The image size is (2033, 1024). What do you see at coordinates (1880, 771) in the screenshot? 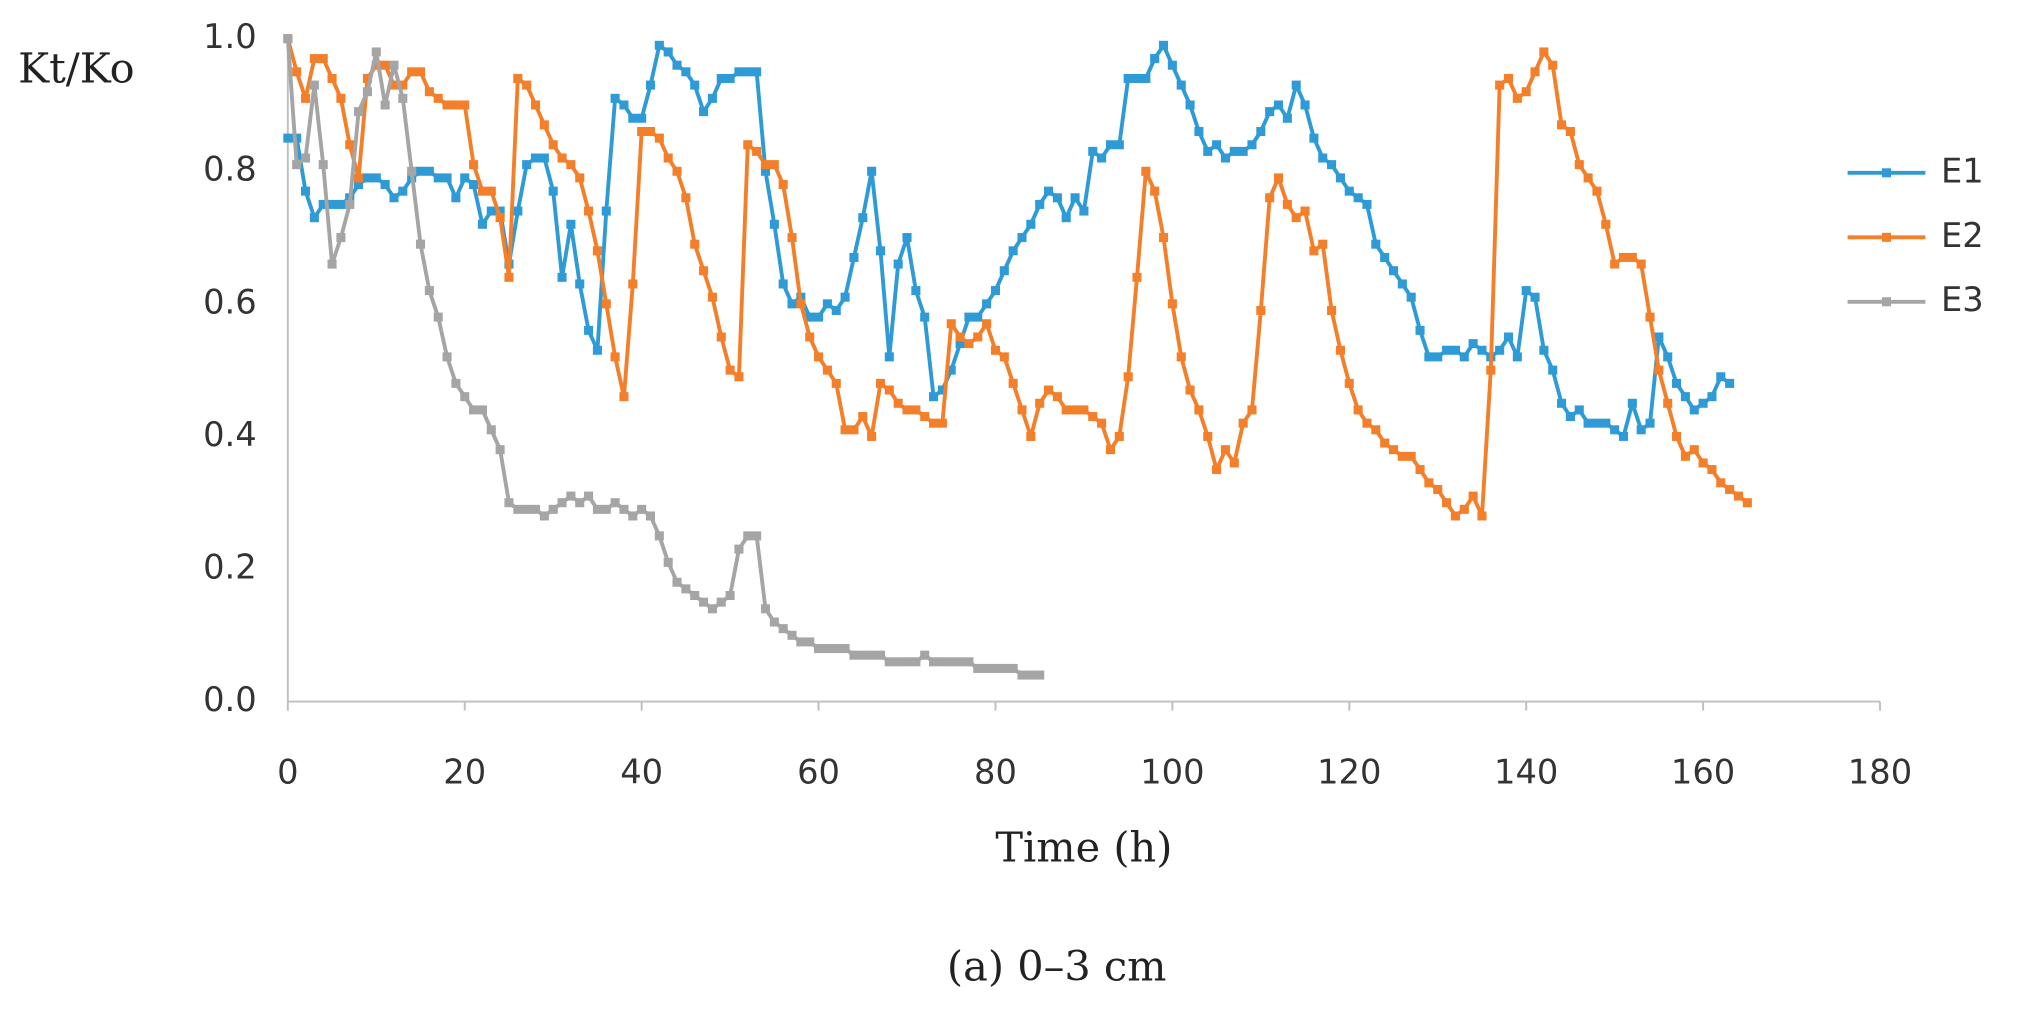
I see `x-tick-label: 180` at bounding box center [1880, 771].